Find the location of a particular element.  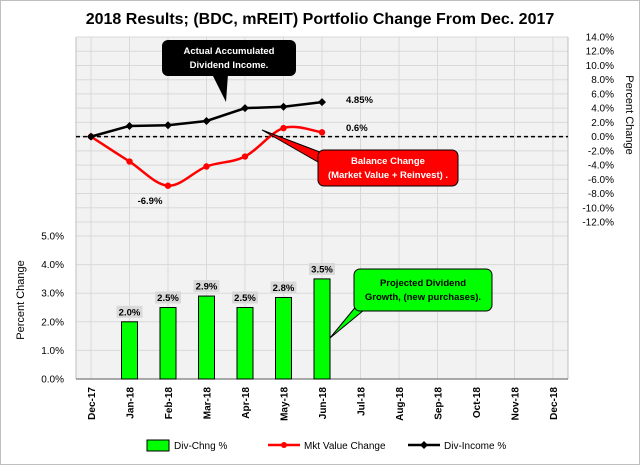

x-tick-label: Jan-18 is located at coordinates (131, 403).